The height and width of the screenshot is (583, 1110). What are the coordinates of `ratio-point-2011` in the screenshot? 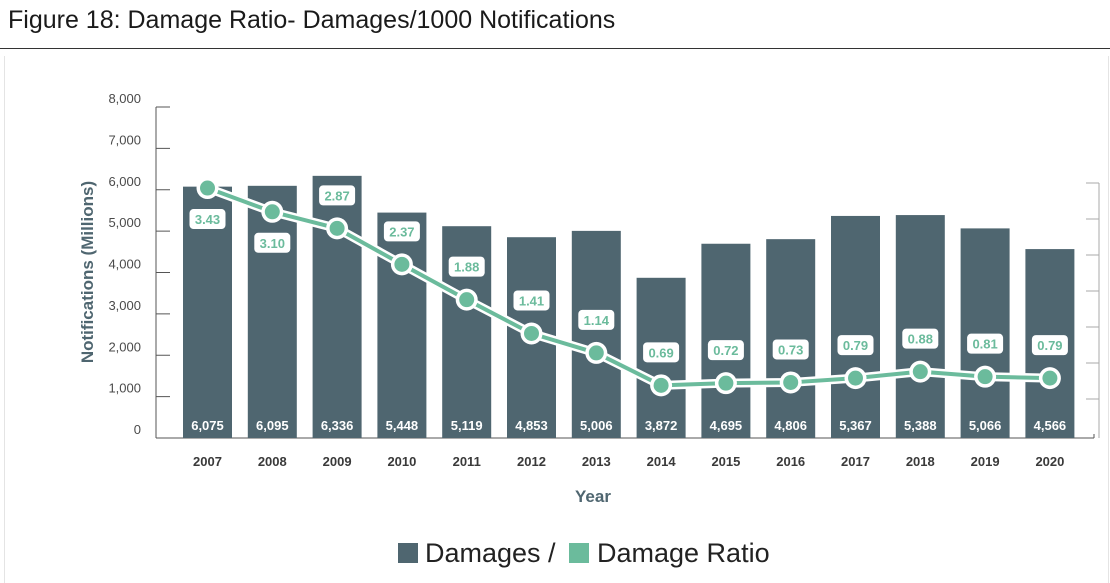 It's located at (467, 300).